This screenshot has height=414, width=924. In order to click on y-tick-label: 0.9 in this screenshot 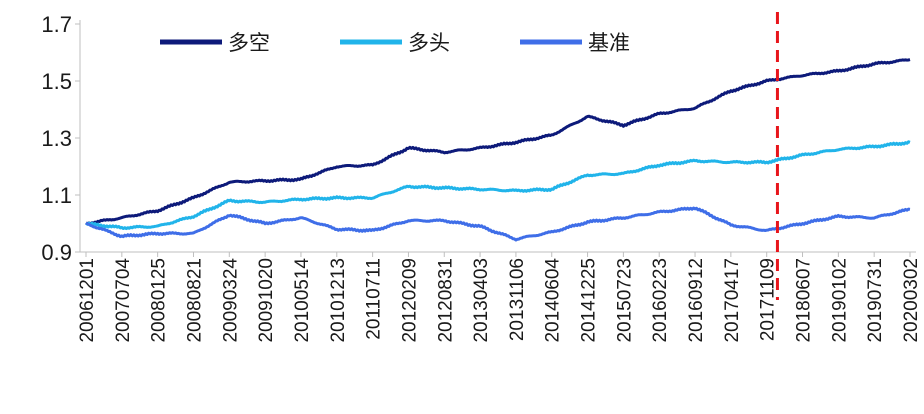, I will do `click(56, 252)`.